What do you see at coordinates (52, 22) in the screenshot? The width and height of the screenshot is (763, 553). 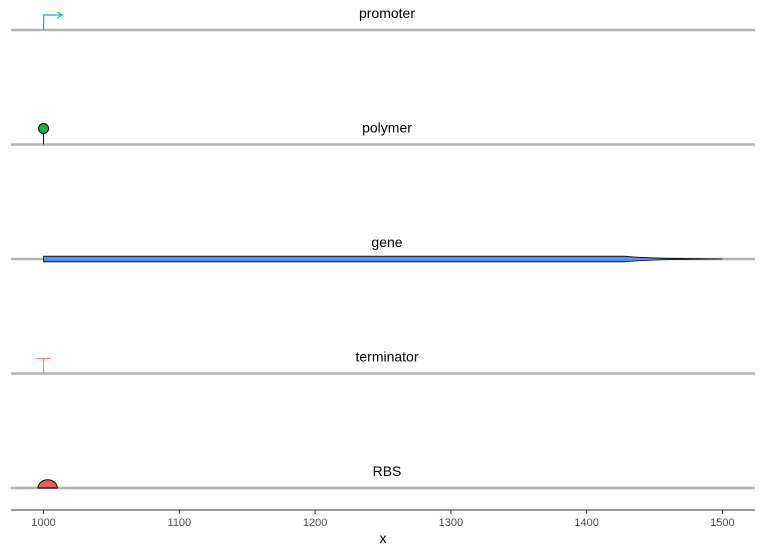 I see `promoter-glyph` at bounding box center [52, 22].